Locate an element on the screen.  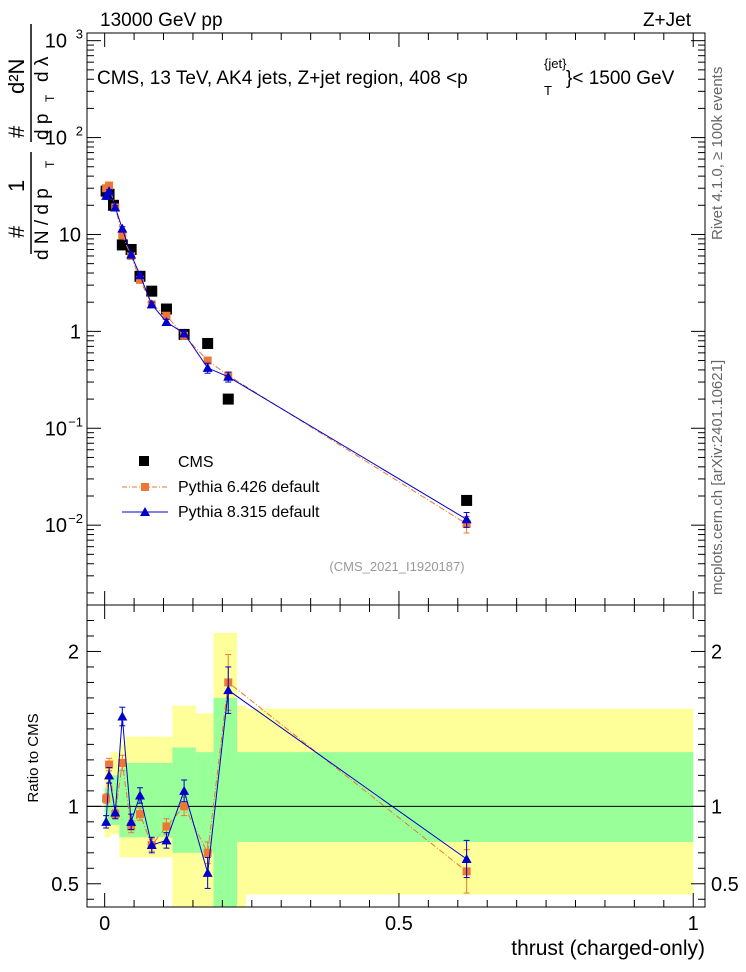
main-ytick-exponent: −1 is located at coordinates (75, 421).